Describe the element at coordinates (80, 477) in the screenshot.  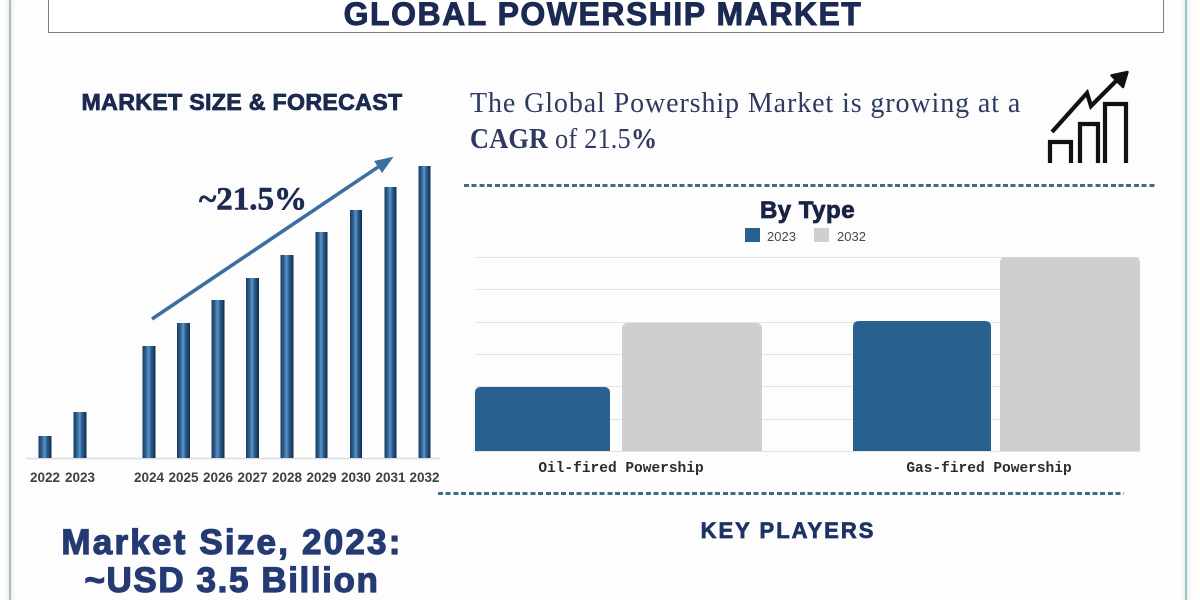
I see `svg-text: 2023` at that location.